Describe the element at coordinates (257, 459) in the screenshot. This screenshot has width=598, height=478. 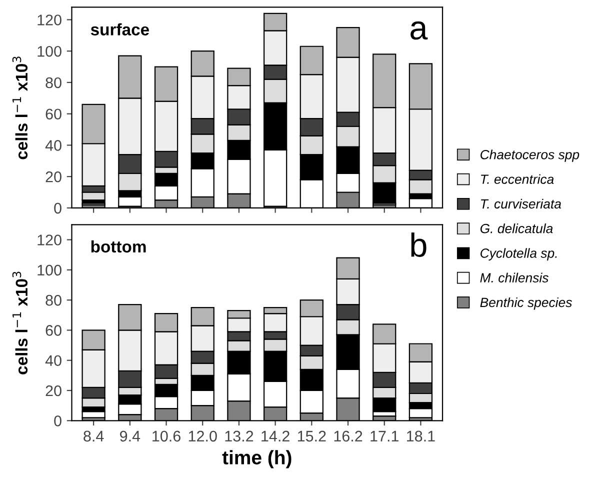
I see `x-axis-title: time (h)` at that location.